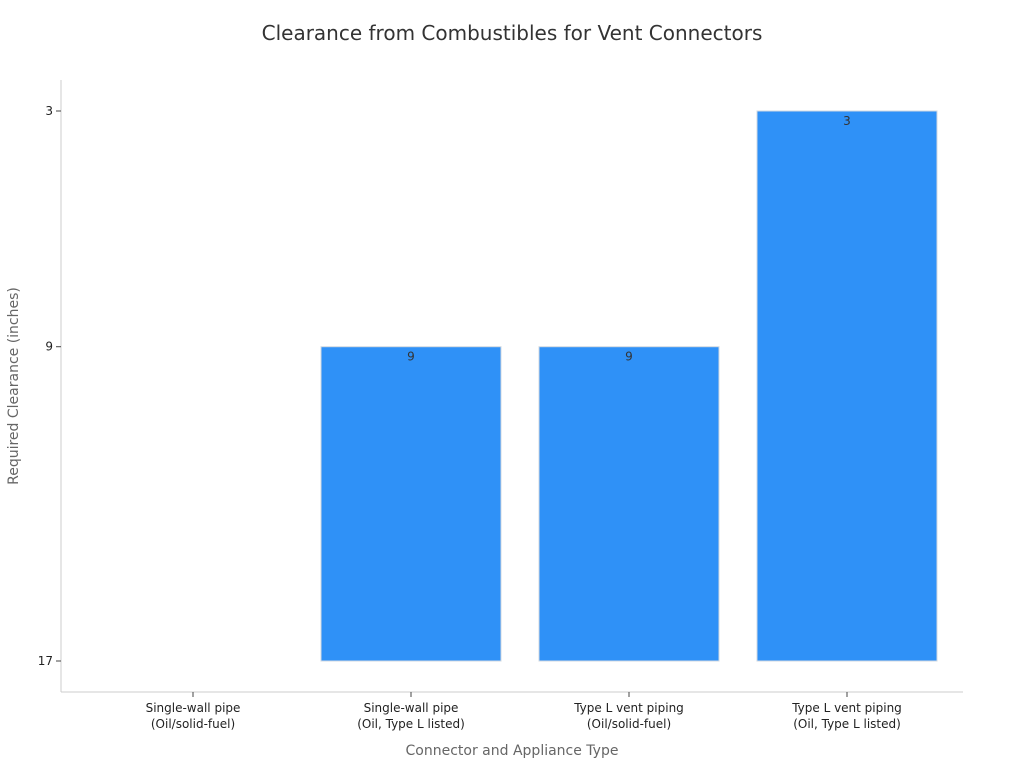  Describe the element at coordinates (14, 386) in the screenshot. I see `y-axis-label: Required Clearance (inches)` at that location.